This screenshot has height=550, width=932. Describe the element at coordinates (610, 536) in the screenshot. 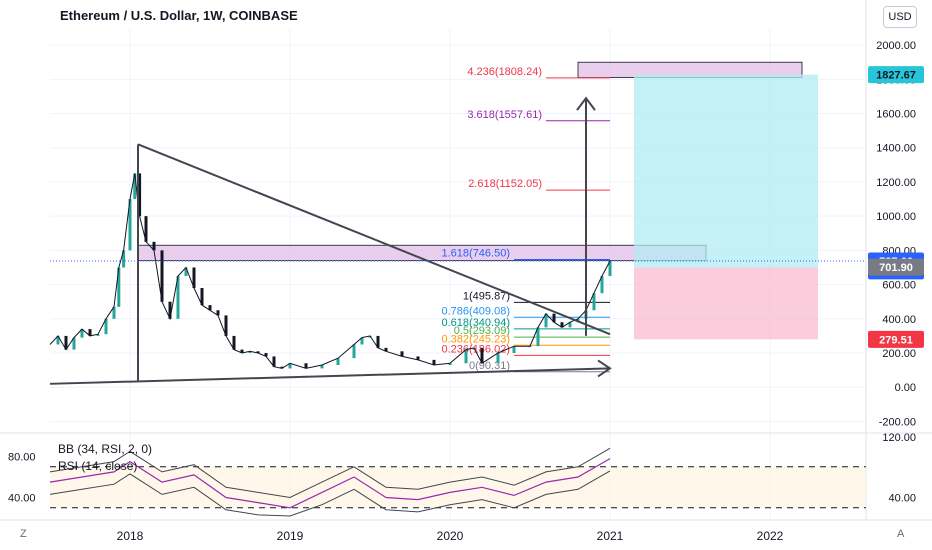

I see `x-tick-label: 2021` at that location.